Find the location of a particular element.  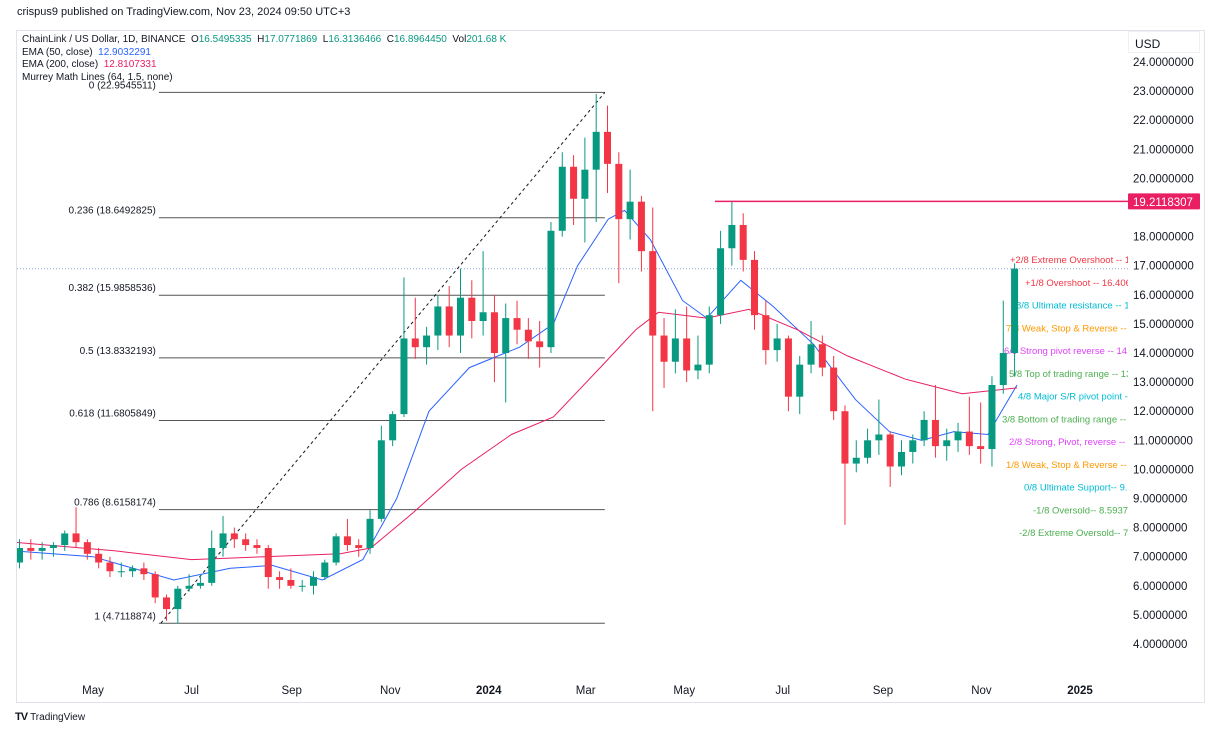

currency-label: USD is located at coordinates (1164, 42).